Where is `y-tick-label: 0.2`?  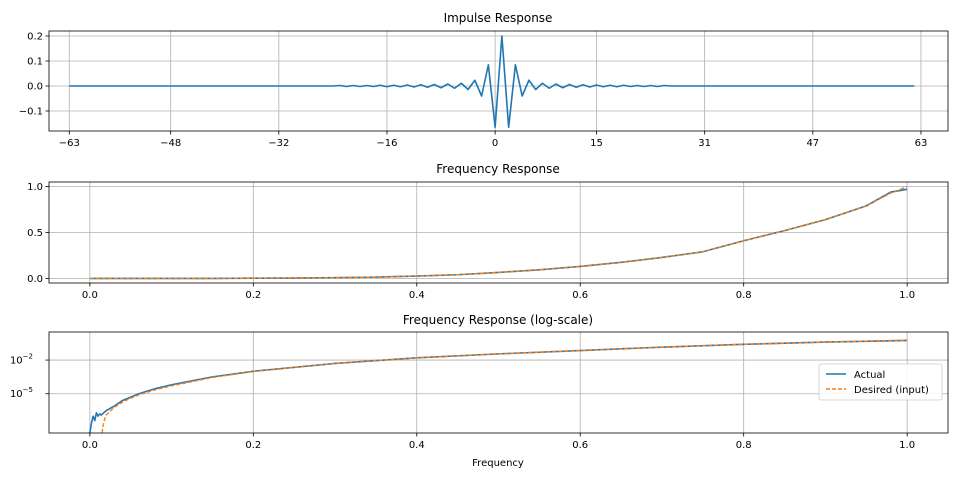
y-tick-label: 0.2 is located at coordinates (35, 37).